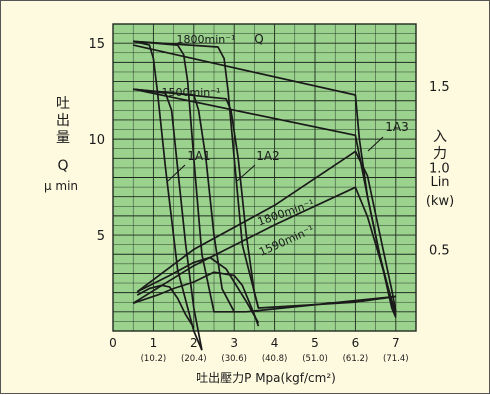 The width and height of the screenshot is (490, 395). I want to click on right-axis-title-line: 力, so click(440, 154).